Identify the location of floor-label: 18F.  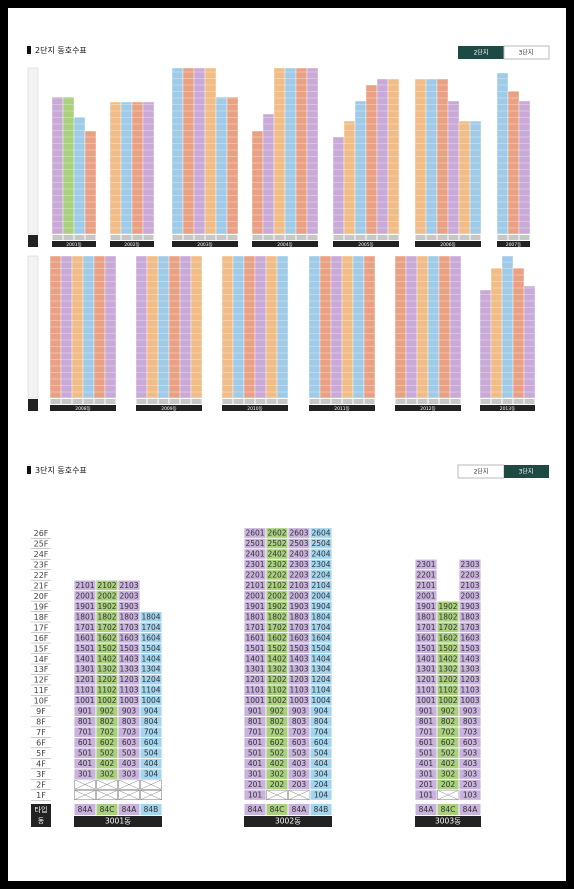
(41, 617).